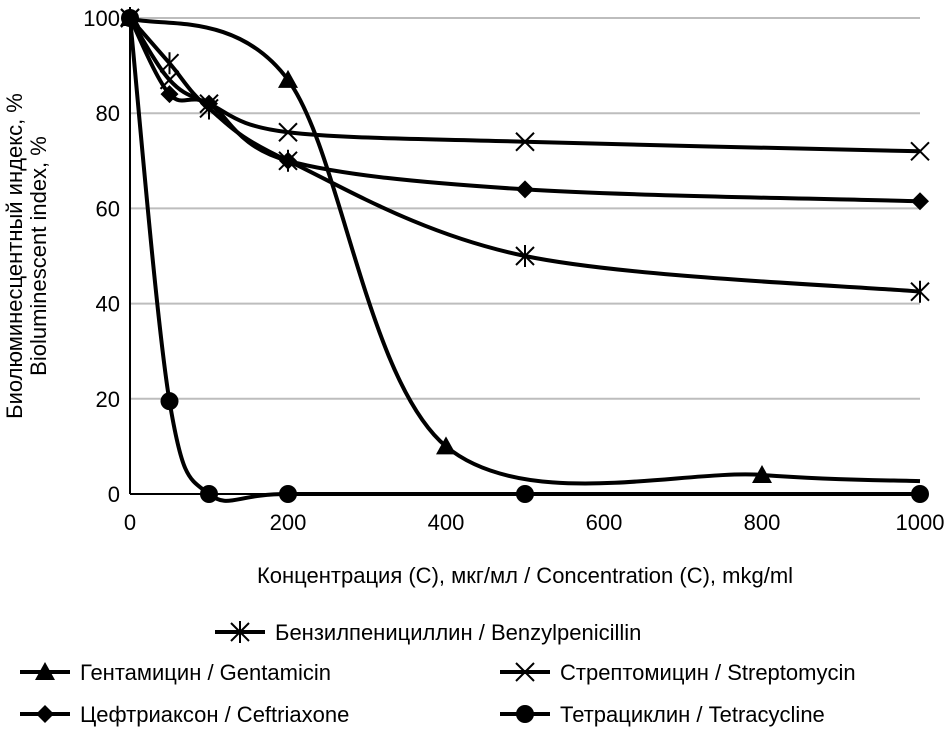 The height and width of the screenshot is (737, 952). Describe the element at coordinates (214, 714) in the screenshot. I see `legend-label: Цефтриаксон / Ceftriaxone` at that location.